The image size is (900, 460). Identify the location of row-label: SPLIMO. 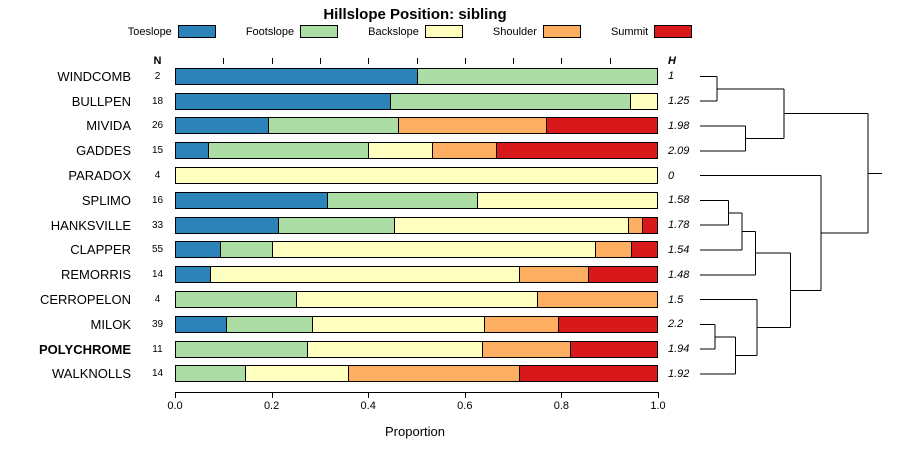
(106, 200).